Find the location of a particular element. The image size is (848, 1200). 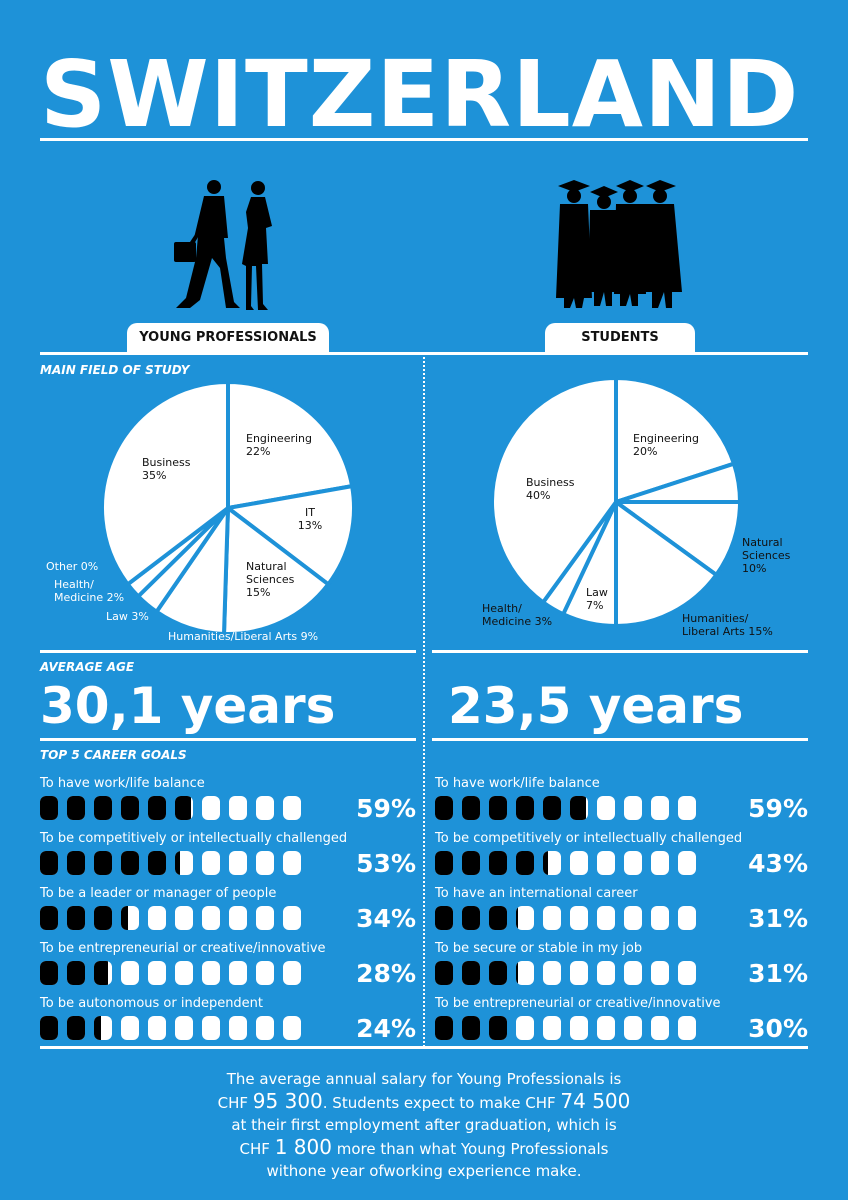

section-field-of-study: MAIN FIELD OF STUDY is located at coordinates (115, 370).